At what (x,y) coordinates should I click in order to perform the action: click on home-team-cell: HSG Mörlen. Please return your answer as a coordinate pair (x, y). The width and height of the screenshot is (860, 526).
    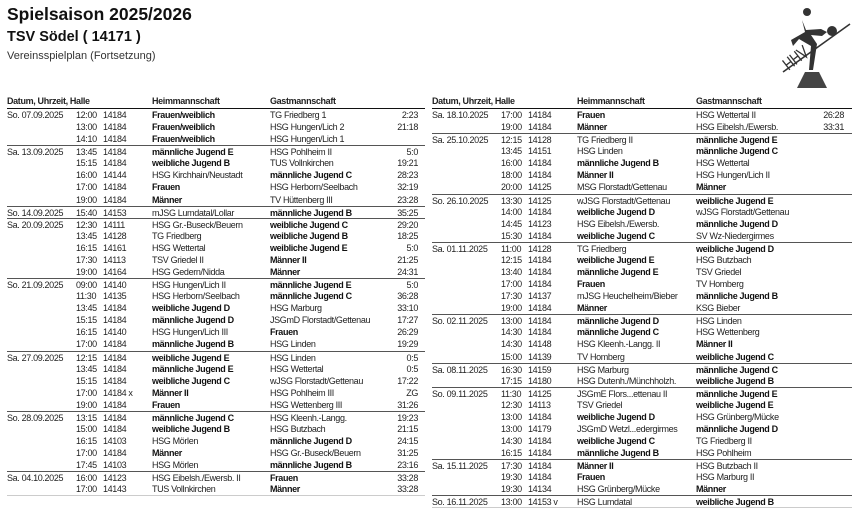
    Looking at the image, I should click on (175, 440).